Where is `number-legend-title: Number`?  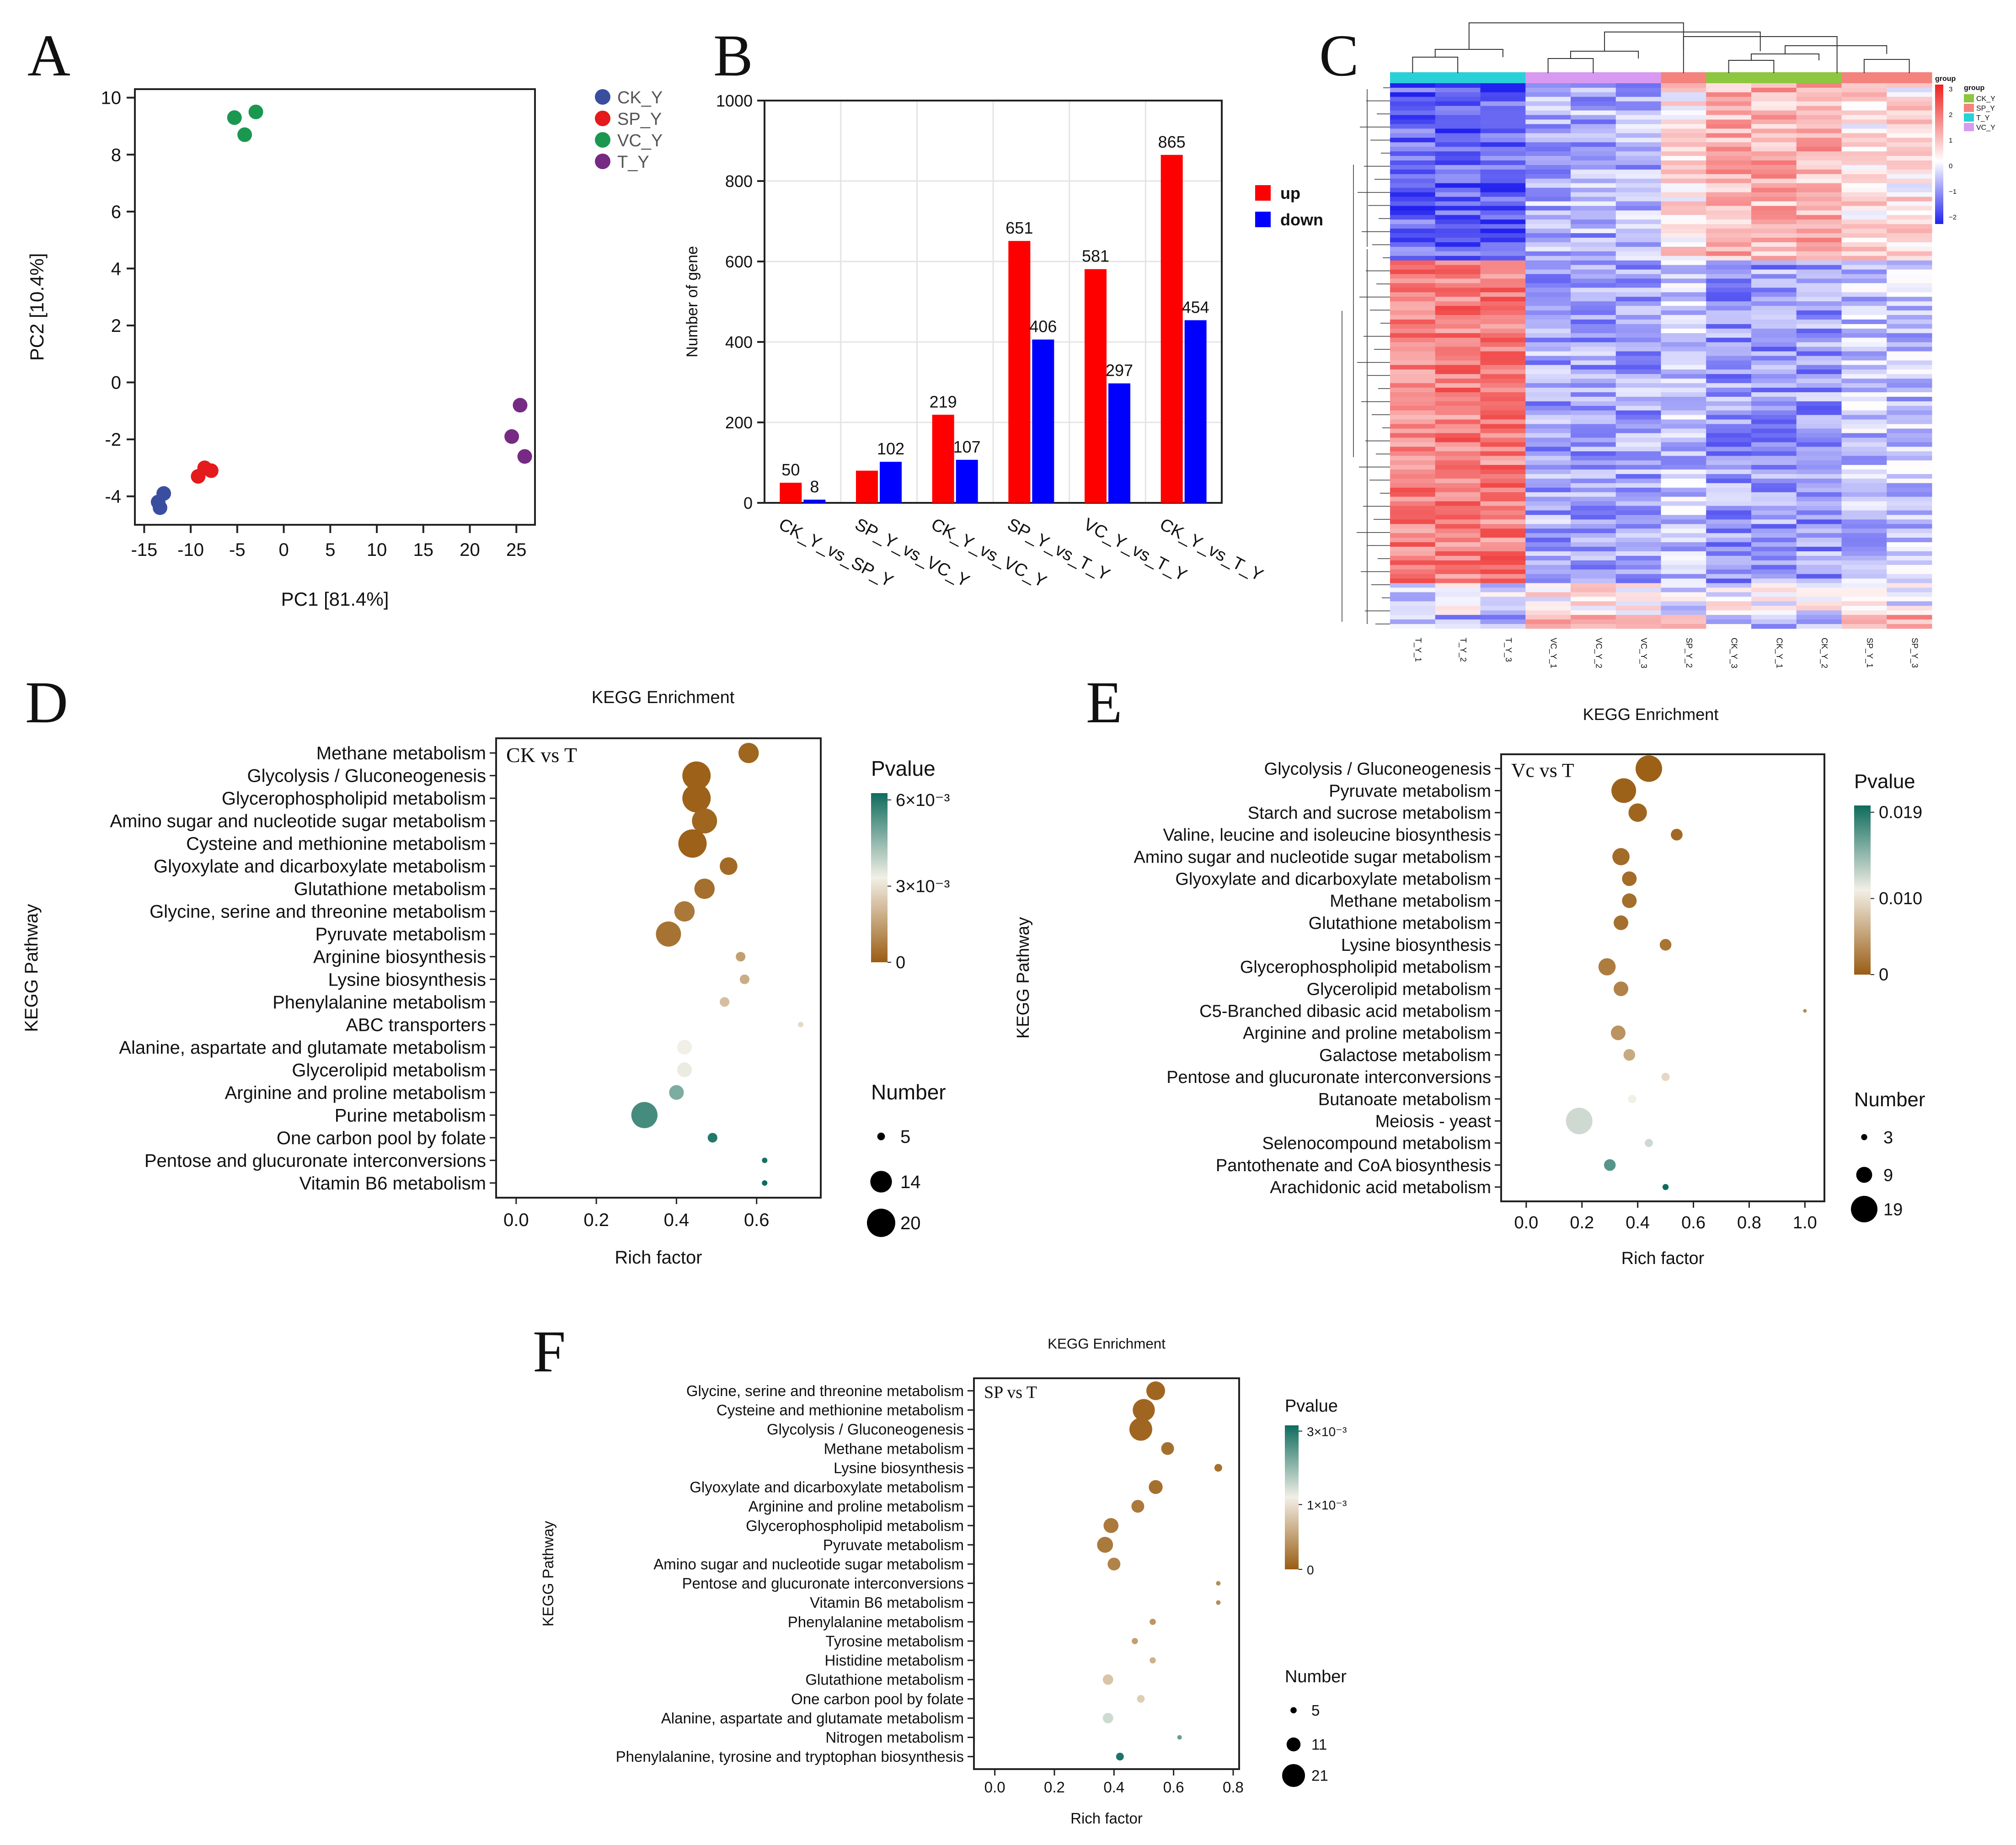
number-legend-title: Number is located at coordinates (908, 1092).